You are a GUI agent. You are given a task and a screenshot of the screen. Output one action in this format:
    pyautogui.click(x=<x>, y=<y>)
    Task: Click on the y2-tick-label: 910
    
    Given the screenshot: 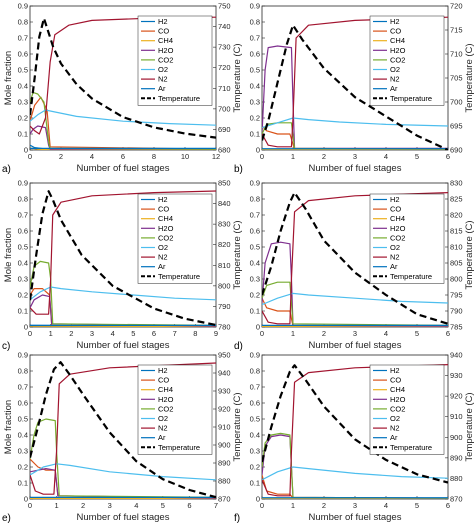 What is the action you would take?
    pyautogui.click(x=224, y=427)
    